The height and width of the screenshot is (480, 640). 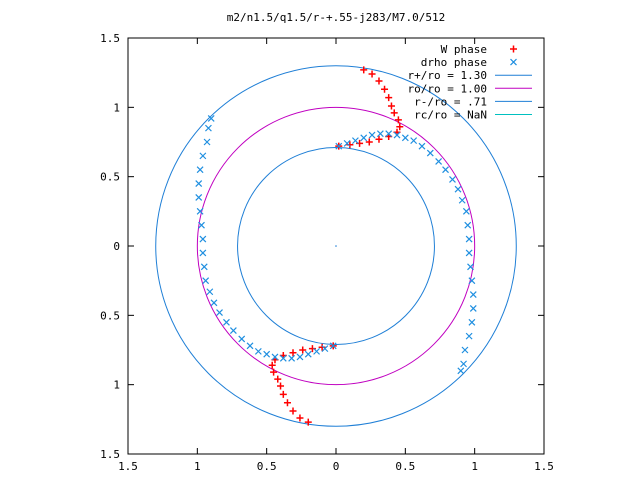 What do you see at coordinates (116, 246) in the screenshot?
I see `y-tick-label: 0` at bounding box center [116, 246].